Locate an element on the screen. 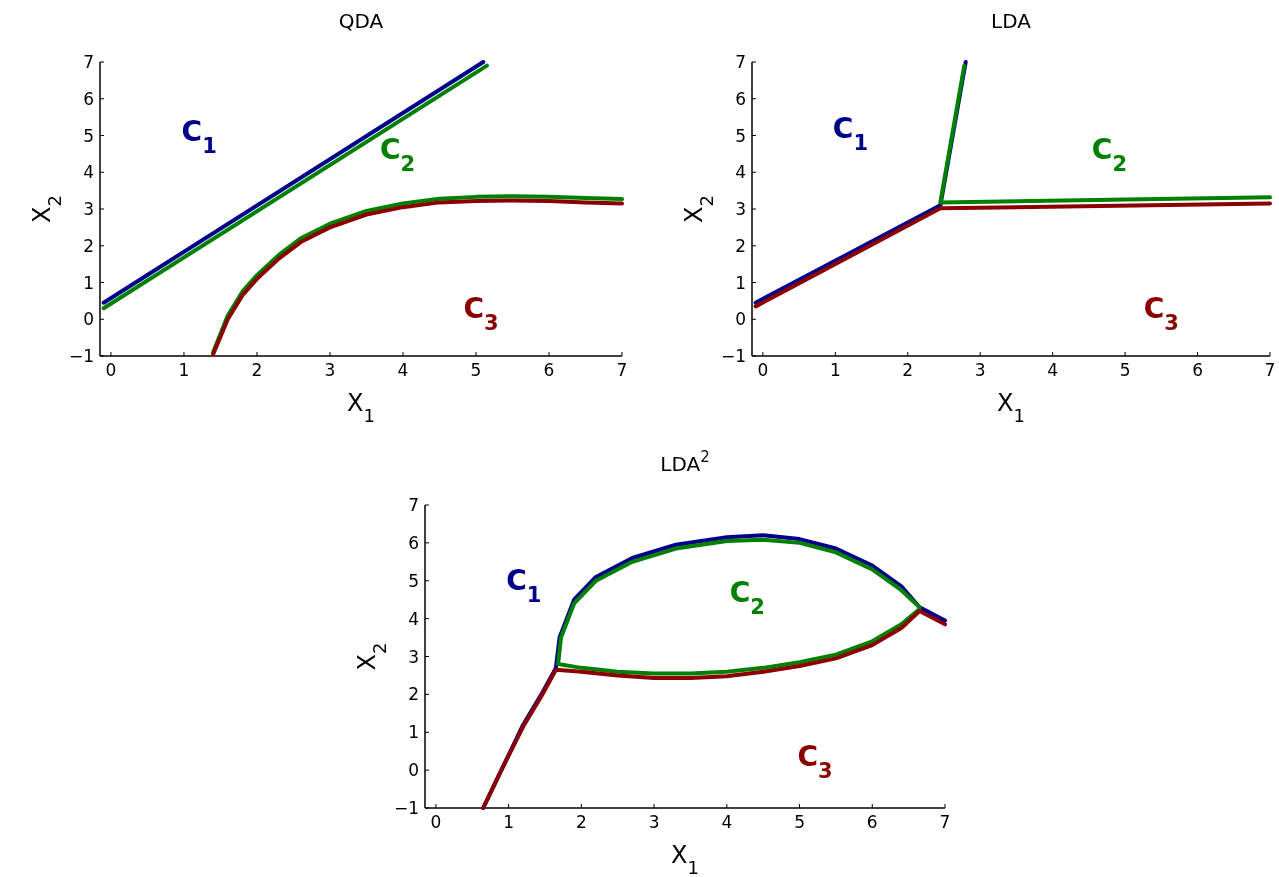 Image resolution: width=1279 pixels, height=877 pixels. chart-title: LDA$^{2}$ is located at coordinates (685, 462).